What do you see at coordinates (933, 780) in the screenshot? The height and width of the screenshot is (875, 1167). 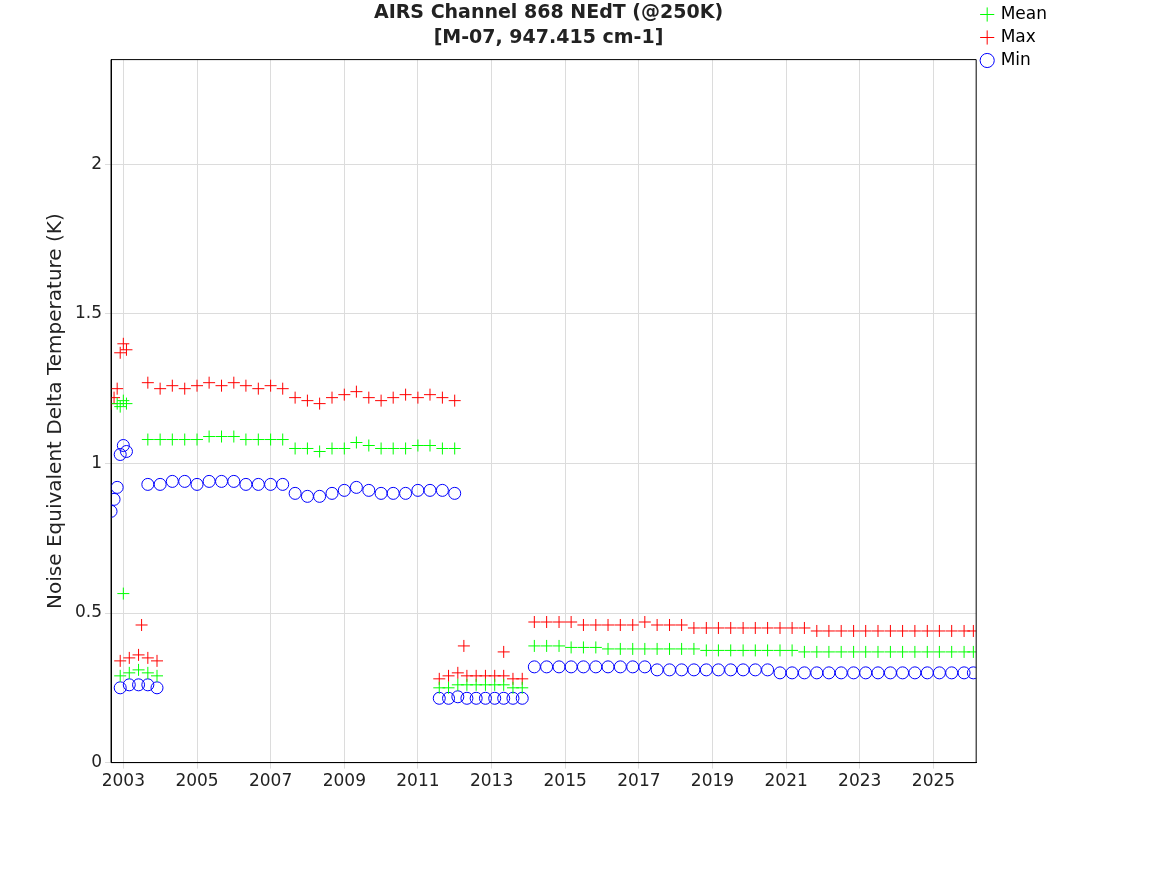 I see `x-tick-label: 2025` at bounding box center [933, 780].